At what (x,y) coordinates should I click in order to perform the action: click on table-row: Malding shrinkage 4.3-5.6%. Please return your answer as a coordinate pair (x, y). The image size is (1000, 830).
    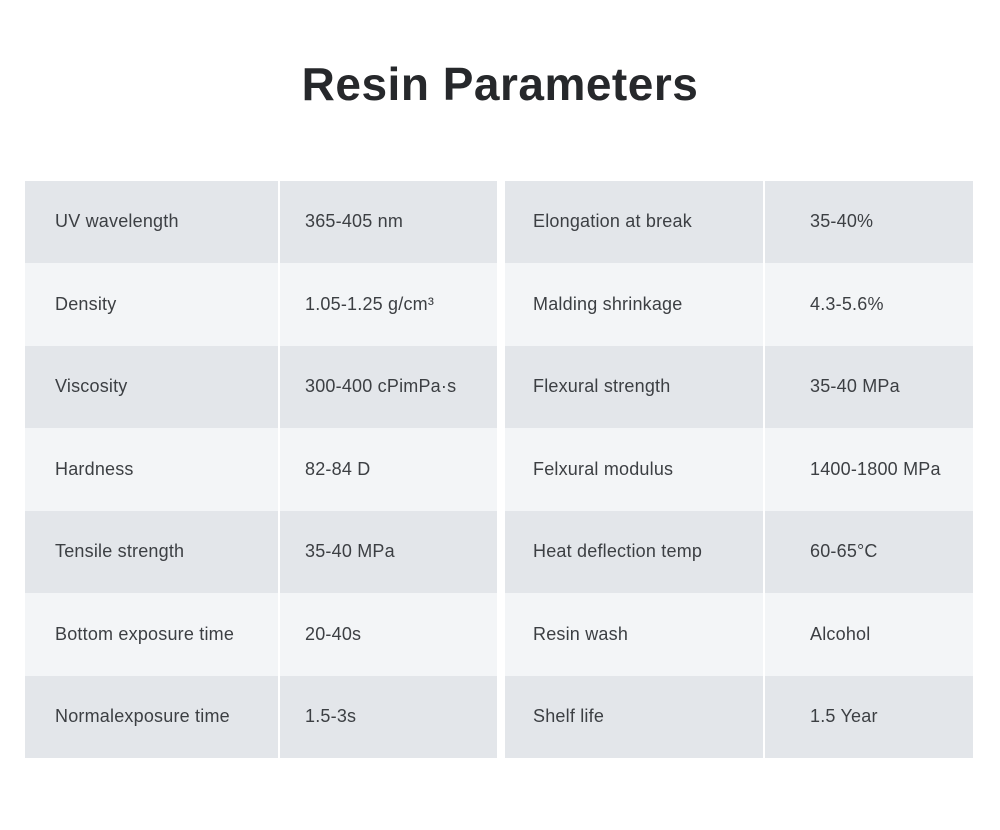
    Looking at the image, I should click on (739, 304).